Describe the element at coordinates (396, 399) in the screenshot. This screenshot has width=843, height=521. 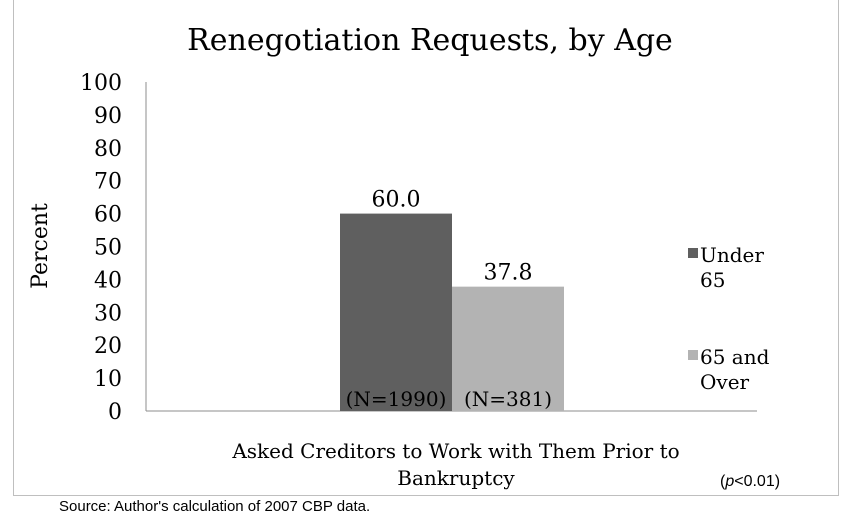
I see `bar-n-label: (N=1990)` at that location.